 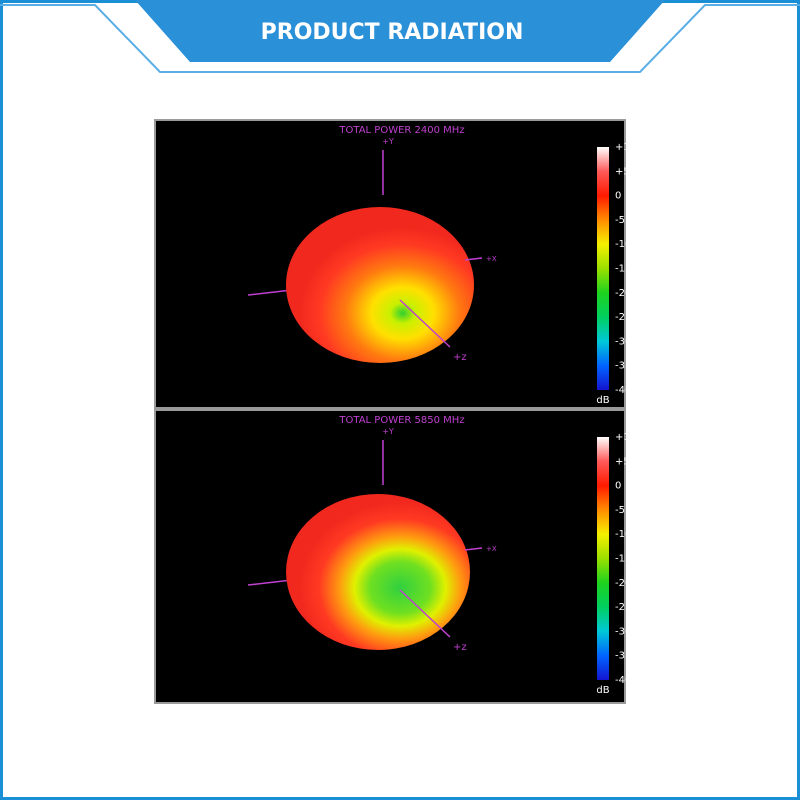 I want to click on banner-title: PRODUCT RADIATION, so click(x=392, y=32).